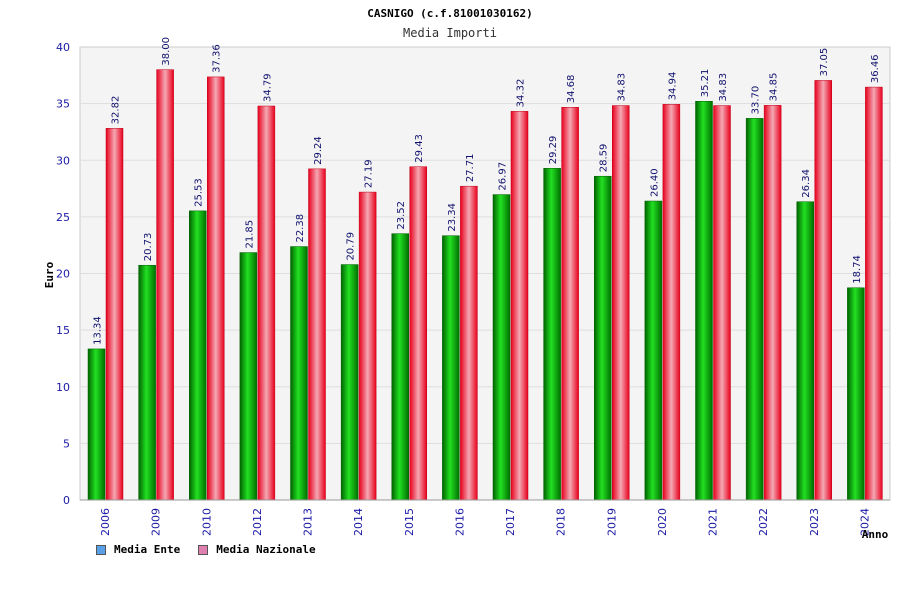  Describe the element at coordinates (704, 300) in the screenshot. I see `bar-media-ente-2021` at that location.